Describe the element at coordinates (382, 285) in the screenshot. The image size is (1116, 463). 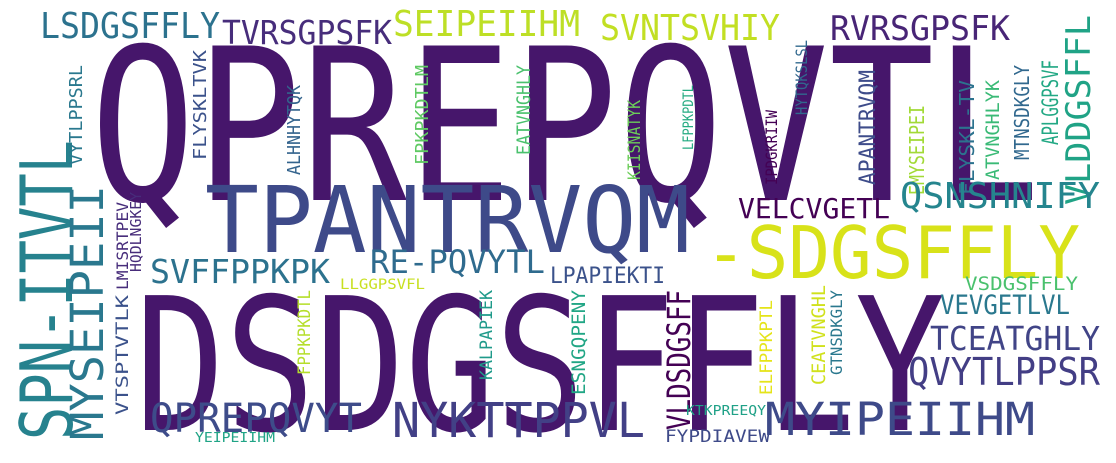
I see `word: LLGGPSVFL` at that location.